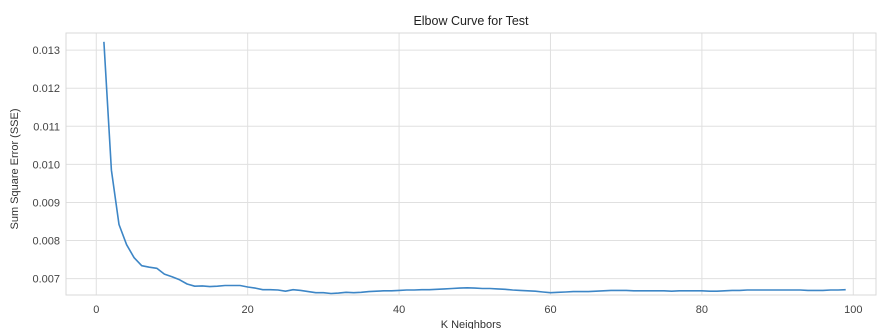  I want to click on y-tick-label: 0.009, so click(46, 203).